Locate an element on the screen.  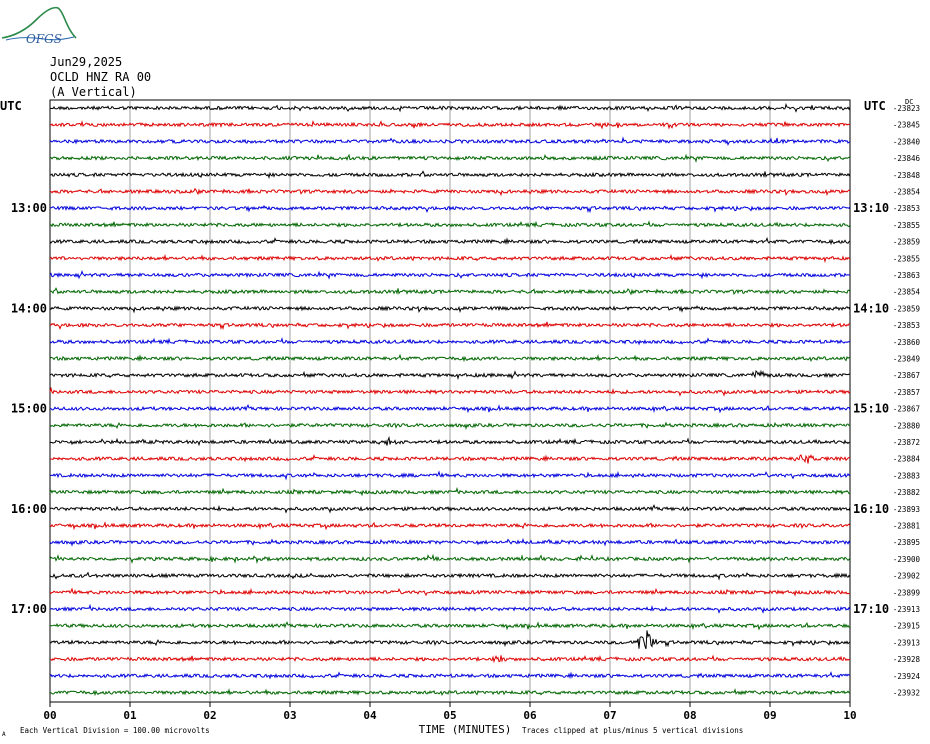
dc-offset-label: -23932 is located at coordinates (906, 693).